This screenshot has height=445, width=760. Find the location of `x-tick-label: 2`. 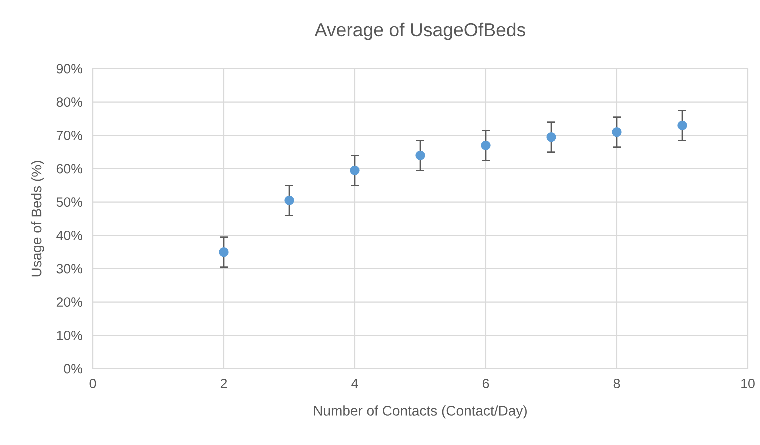

x-tick-label: 2 is located at coordinates (224, 383).